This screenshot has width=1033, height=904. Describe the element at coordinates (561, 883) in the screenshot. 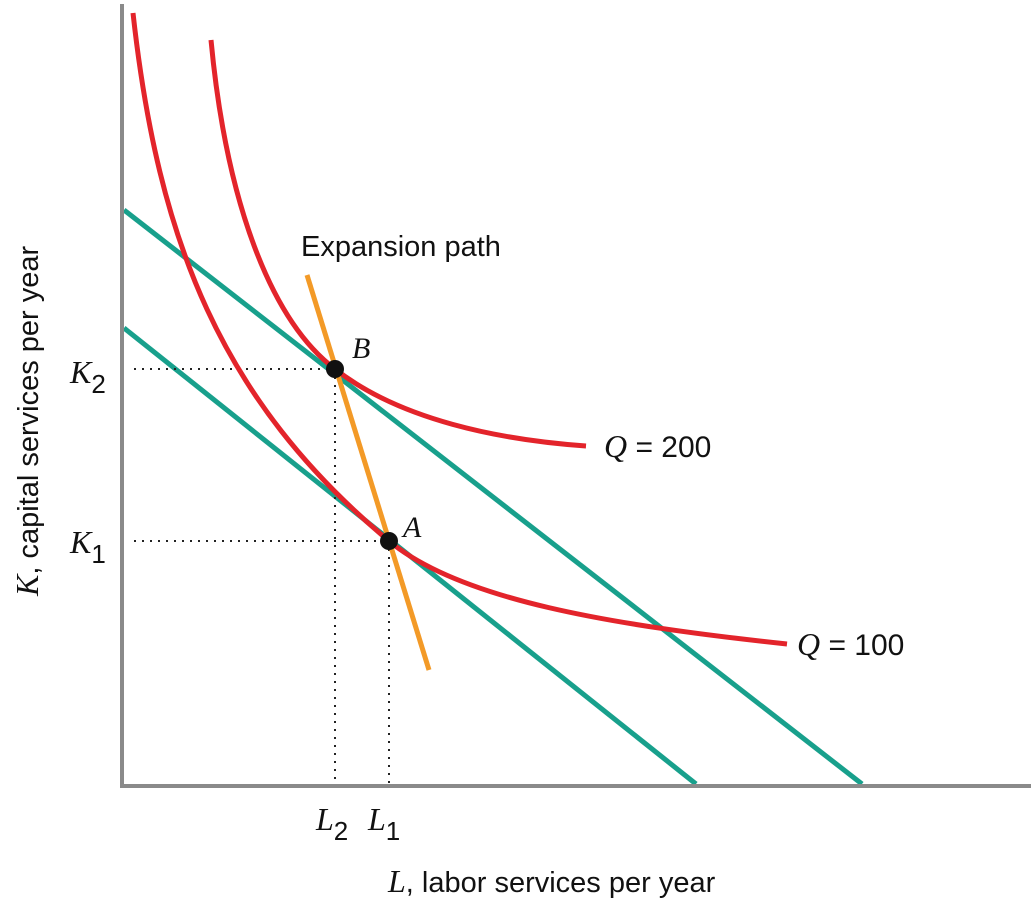

I see `x-axis-text: , labor services per year` at that location.